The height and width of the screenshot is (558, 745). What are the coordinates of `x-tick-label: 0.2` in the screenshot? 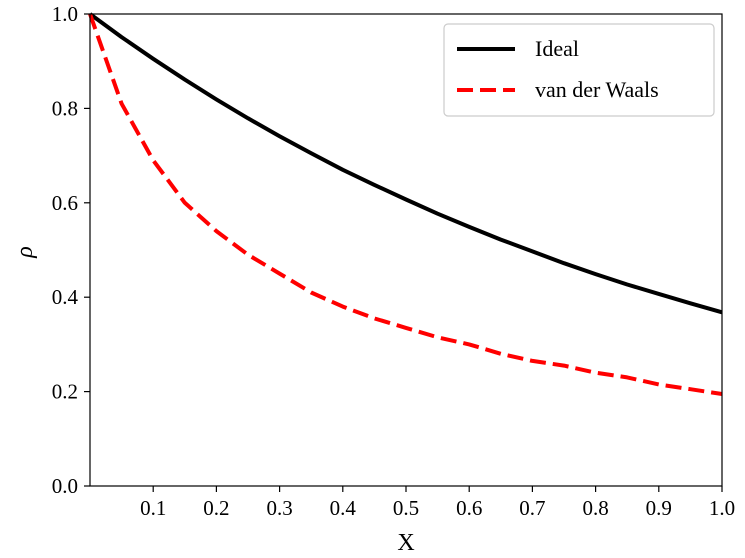 It's located at (216, 508).